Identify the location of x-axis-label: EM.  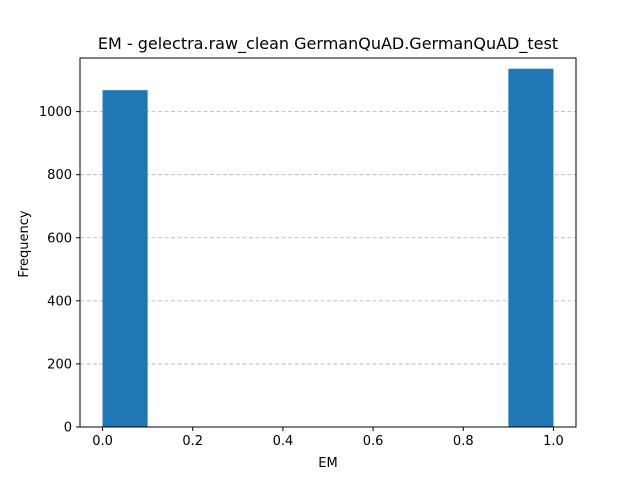
(327, 463).